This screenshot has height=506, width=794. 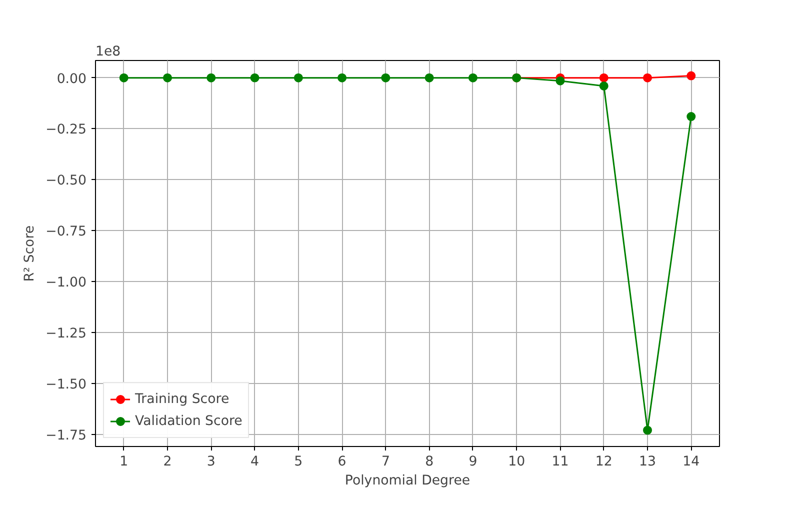 What do you see at coordinates (182, 399) in the screenshot?
I see `legend-label: Training Score` at bounding box center [182, 399].